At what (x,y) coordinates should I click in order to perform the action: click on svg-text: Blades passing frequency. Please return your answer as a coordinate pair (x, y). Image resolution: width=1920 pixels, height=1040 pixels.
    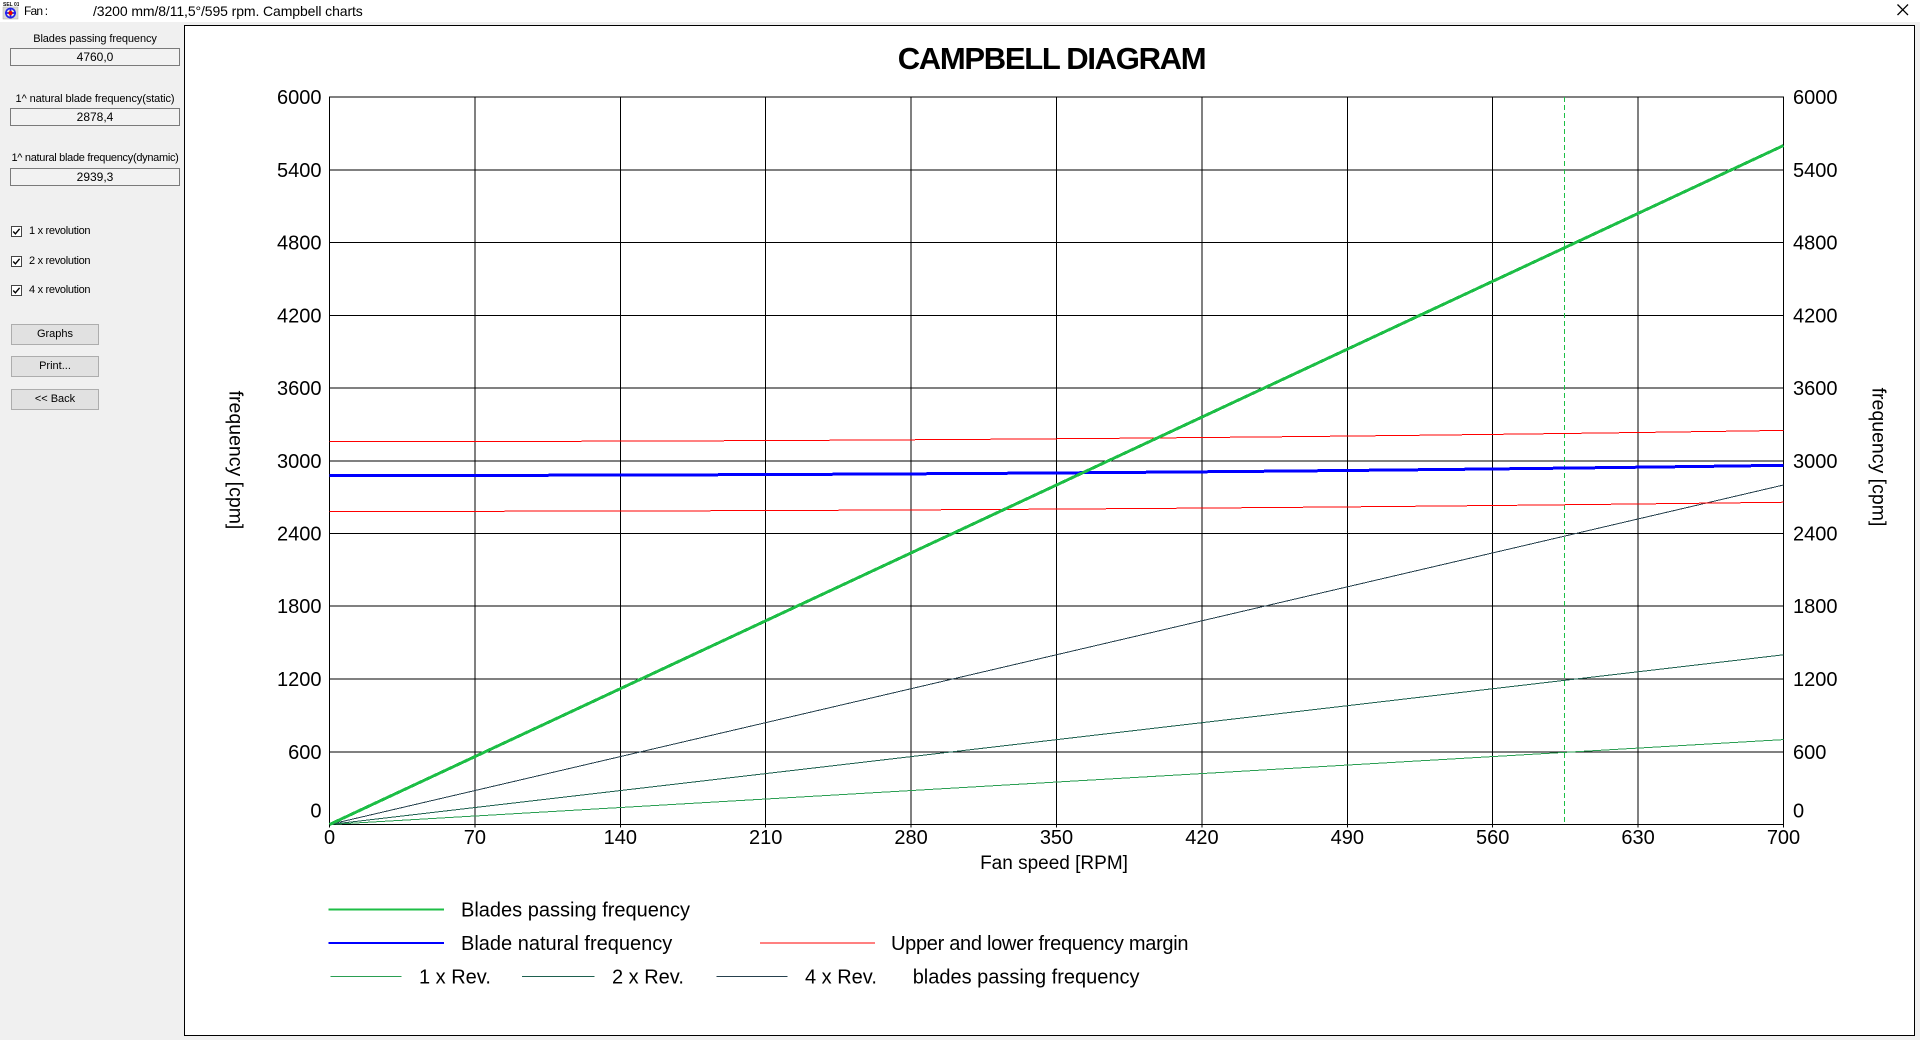
    Looking at the image, I should click on (575, 911).